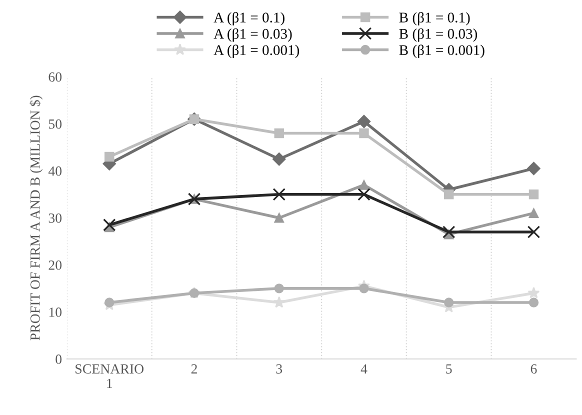  Describe the element at coordinates (194, 369) in the screenshot. I see `x-tick-label: 2` at that location.